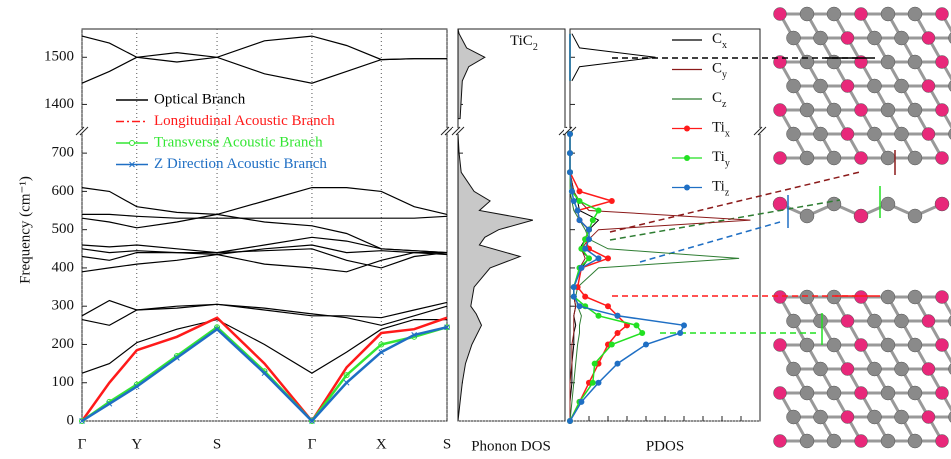 The image size is (951, 459). What do you see at coordinates (59, 104) in the screenshot?
I see `y-tick-label: 1400` at bounding box center [59, 104].